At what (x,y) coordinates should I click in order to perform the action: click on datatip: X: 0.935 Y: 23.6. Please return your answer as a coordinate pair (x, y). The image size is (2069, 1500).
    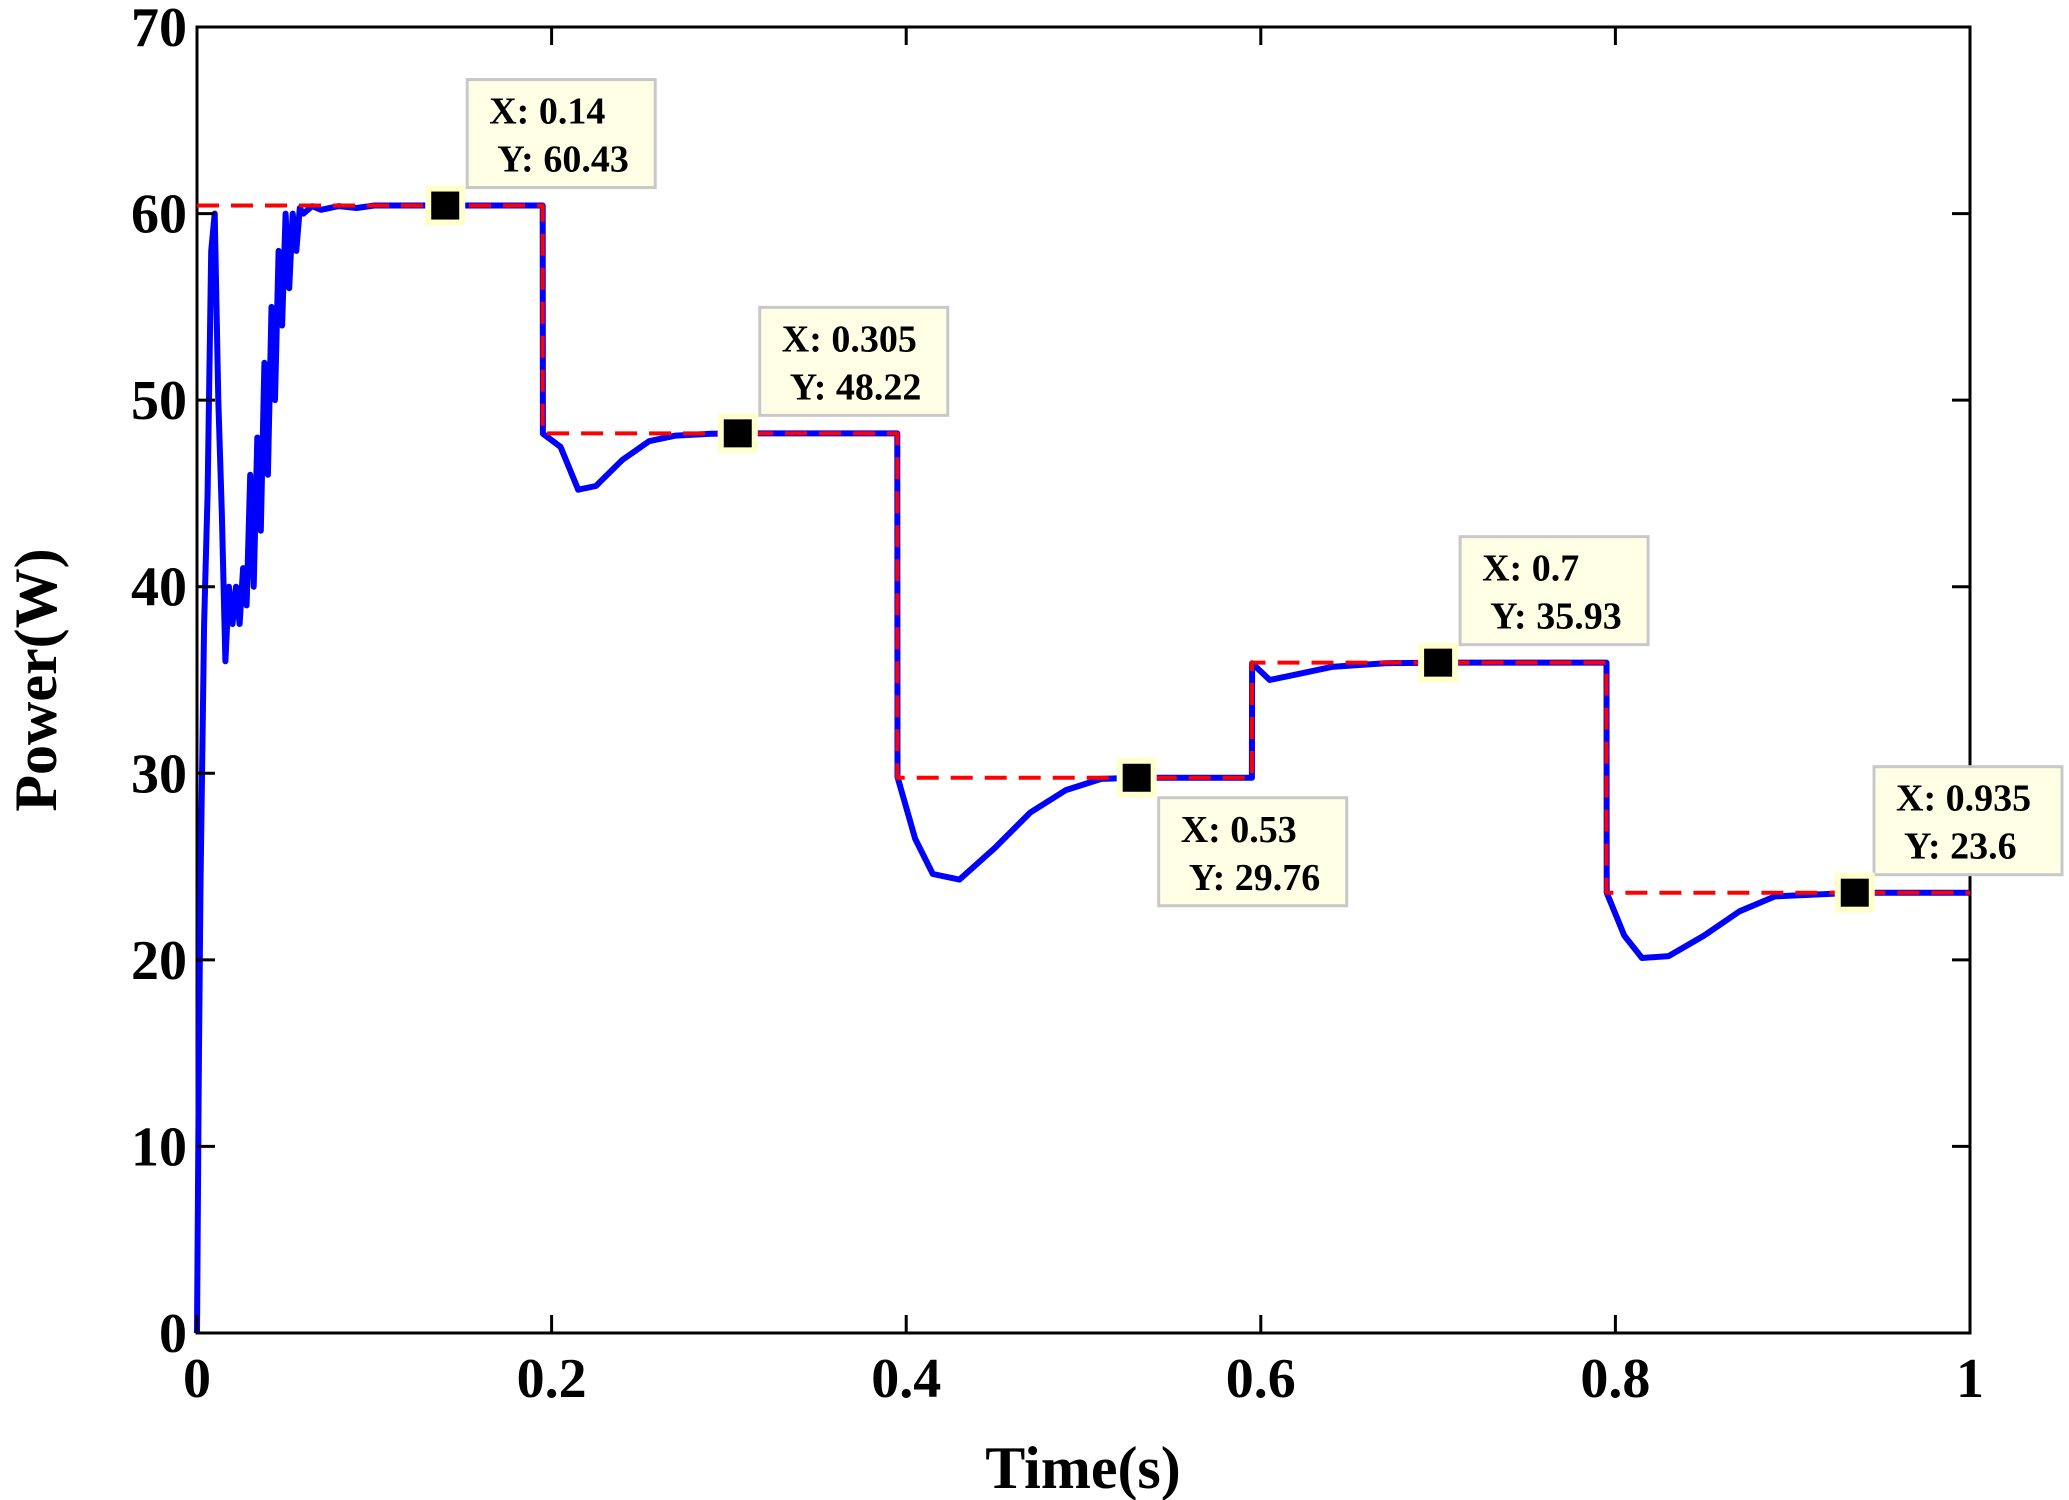
    Looking at the image, I should click on (1949, 839).